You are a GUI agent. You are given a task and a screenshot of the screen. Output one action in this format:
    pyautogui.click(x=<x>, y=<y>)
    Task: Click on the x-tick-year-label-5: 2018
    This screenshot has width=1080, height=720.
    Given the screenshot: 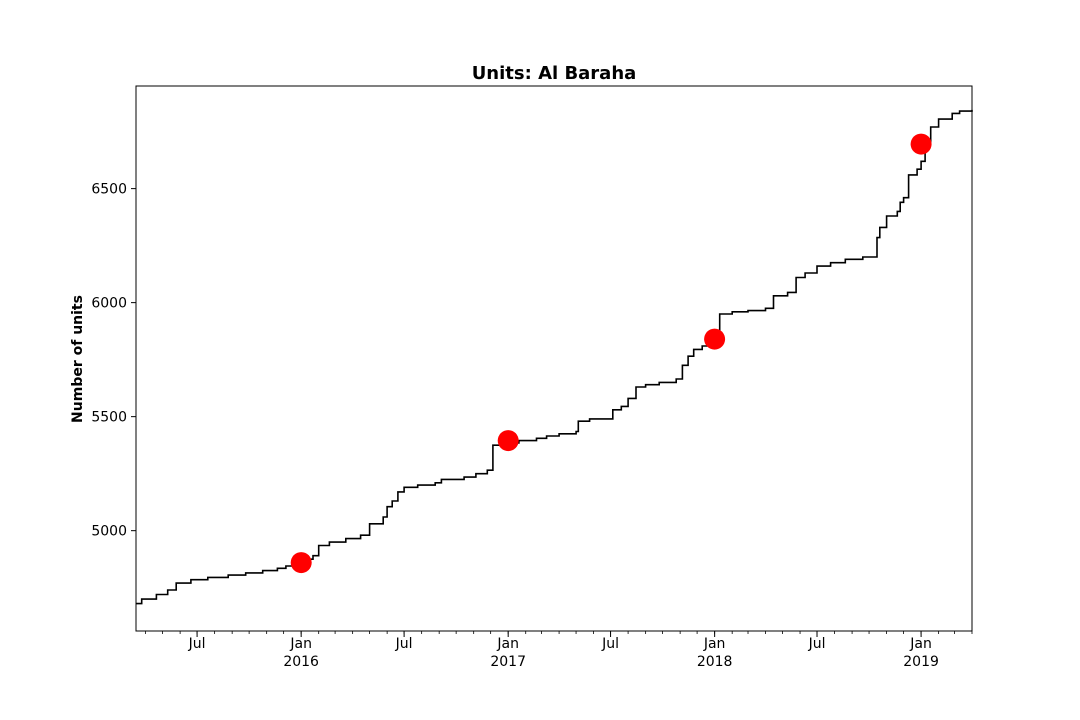 What is the action you would take?
    pyautogui.click(x=715, y=662)
    